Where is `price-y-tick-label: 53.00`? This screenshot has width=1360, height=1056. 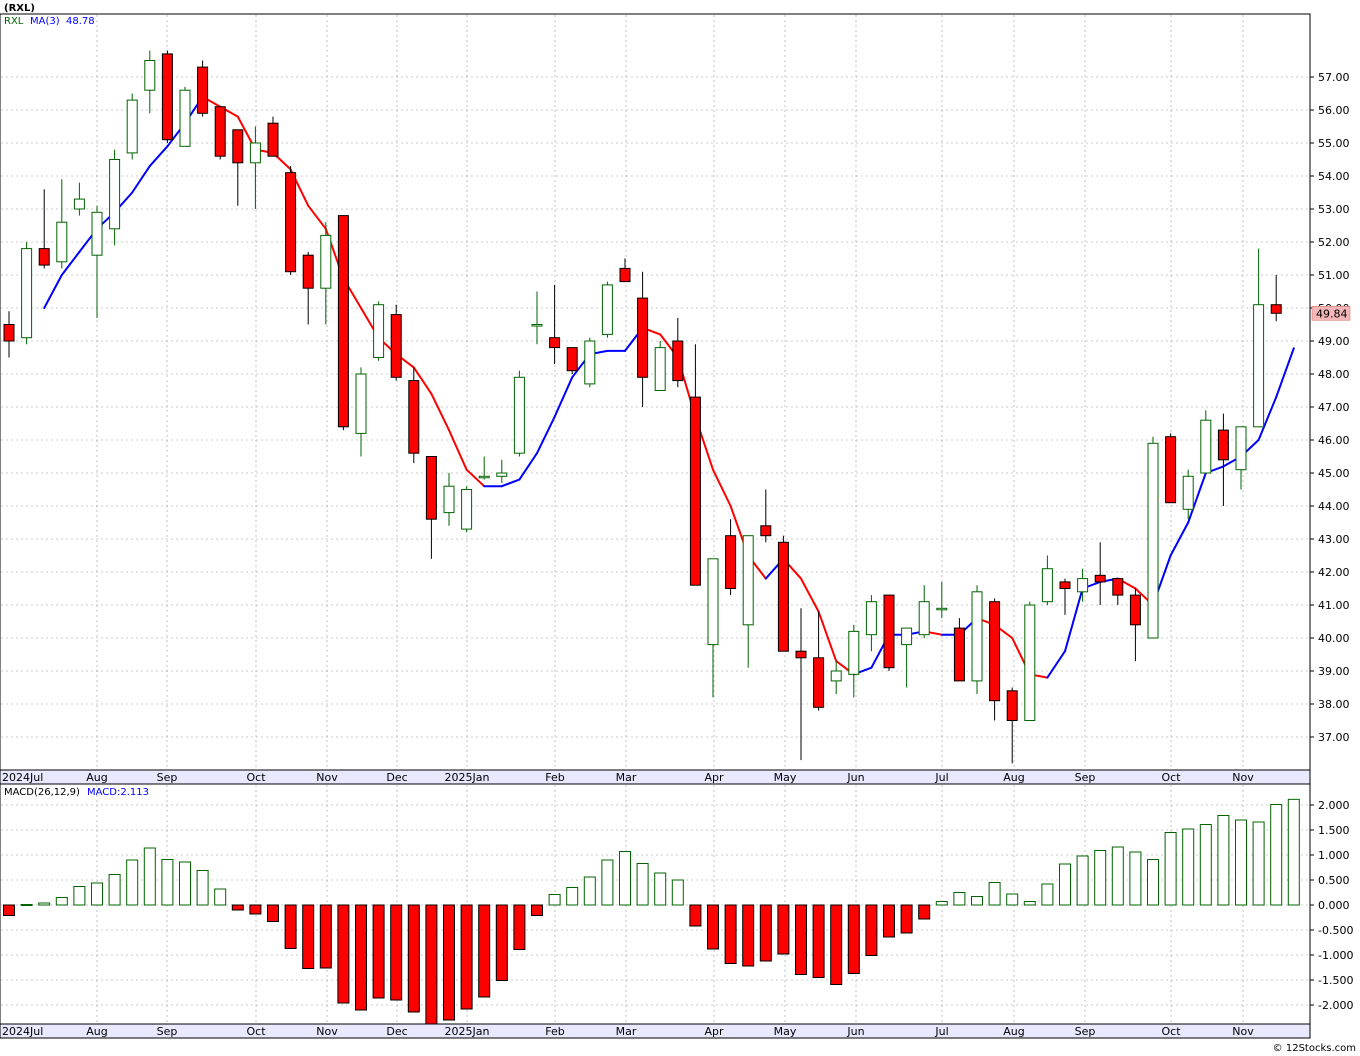 price-y-tick-label: 53.00 is located at coordinates (1334, 209).